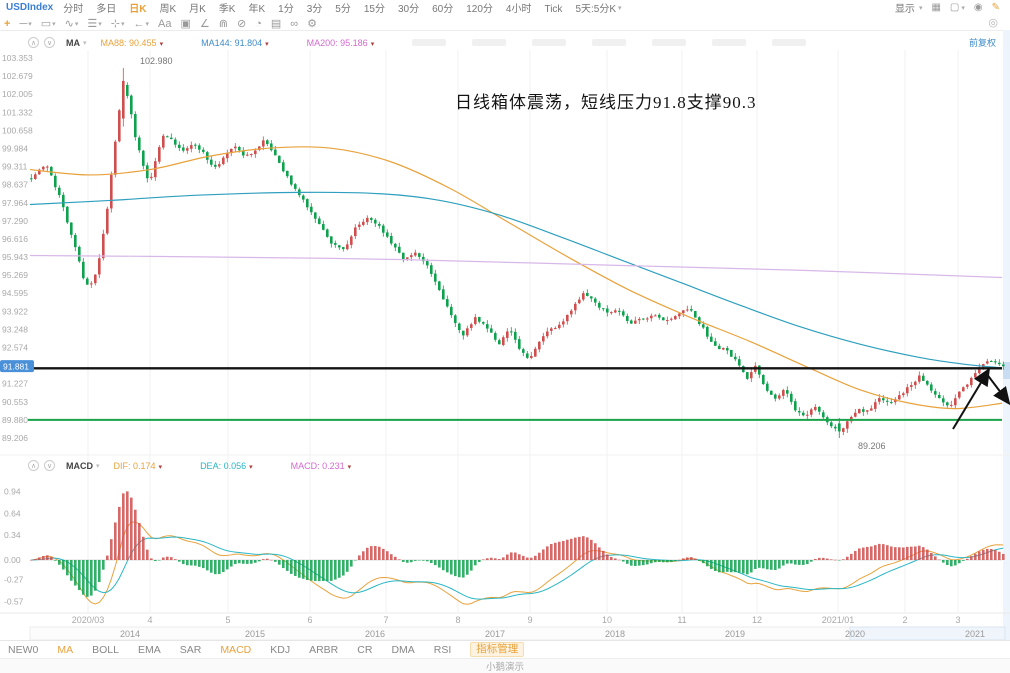  I want to click on svg-text: 92.574, so click(15, 348).